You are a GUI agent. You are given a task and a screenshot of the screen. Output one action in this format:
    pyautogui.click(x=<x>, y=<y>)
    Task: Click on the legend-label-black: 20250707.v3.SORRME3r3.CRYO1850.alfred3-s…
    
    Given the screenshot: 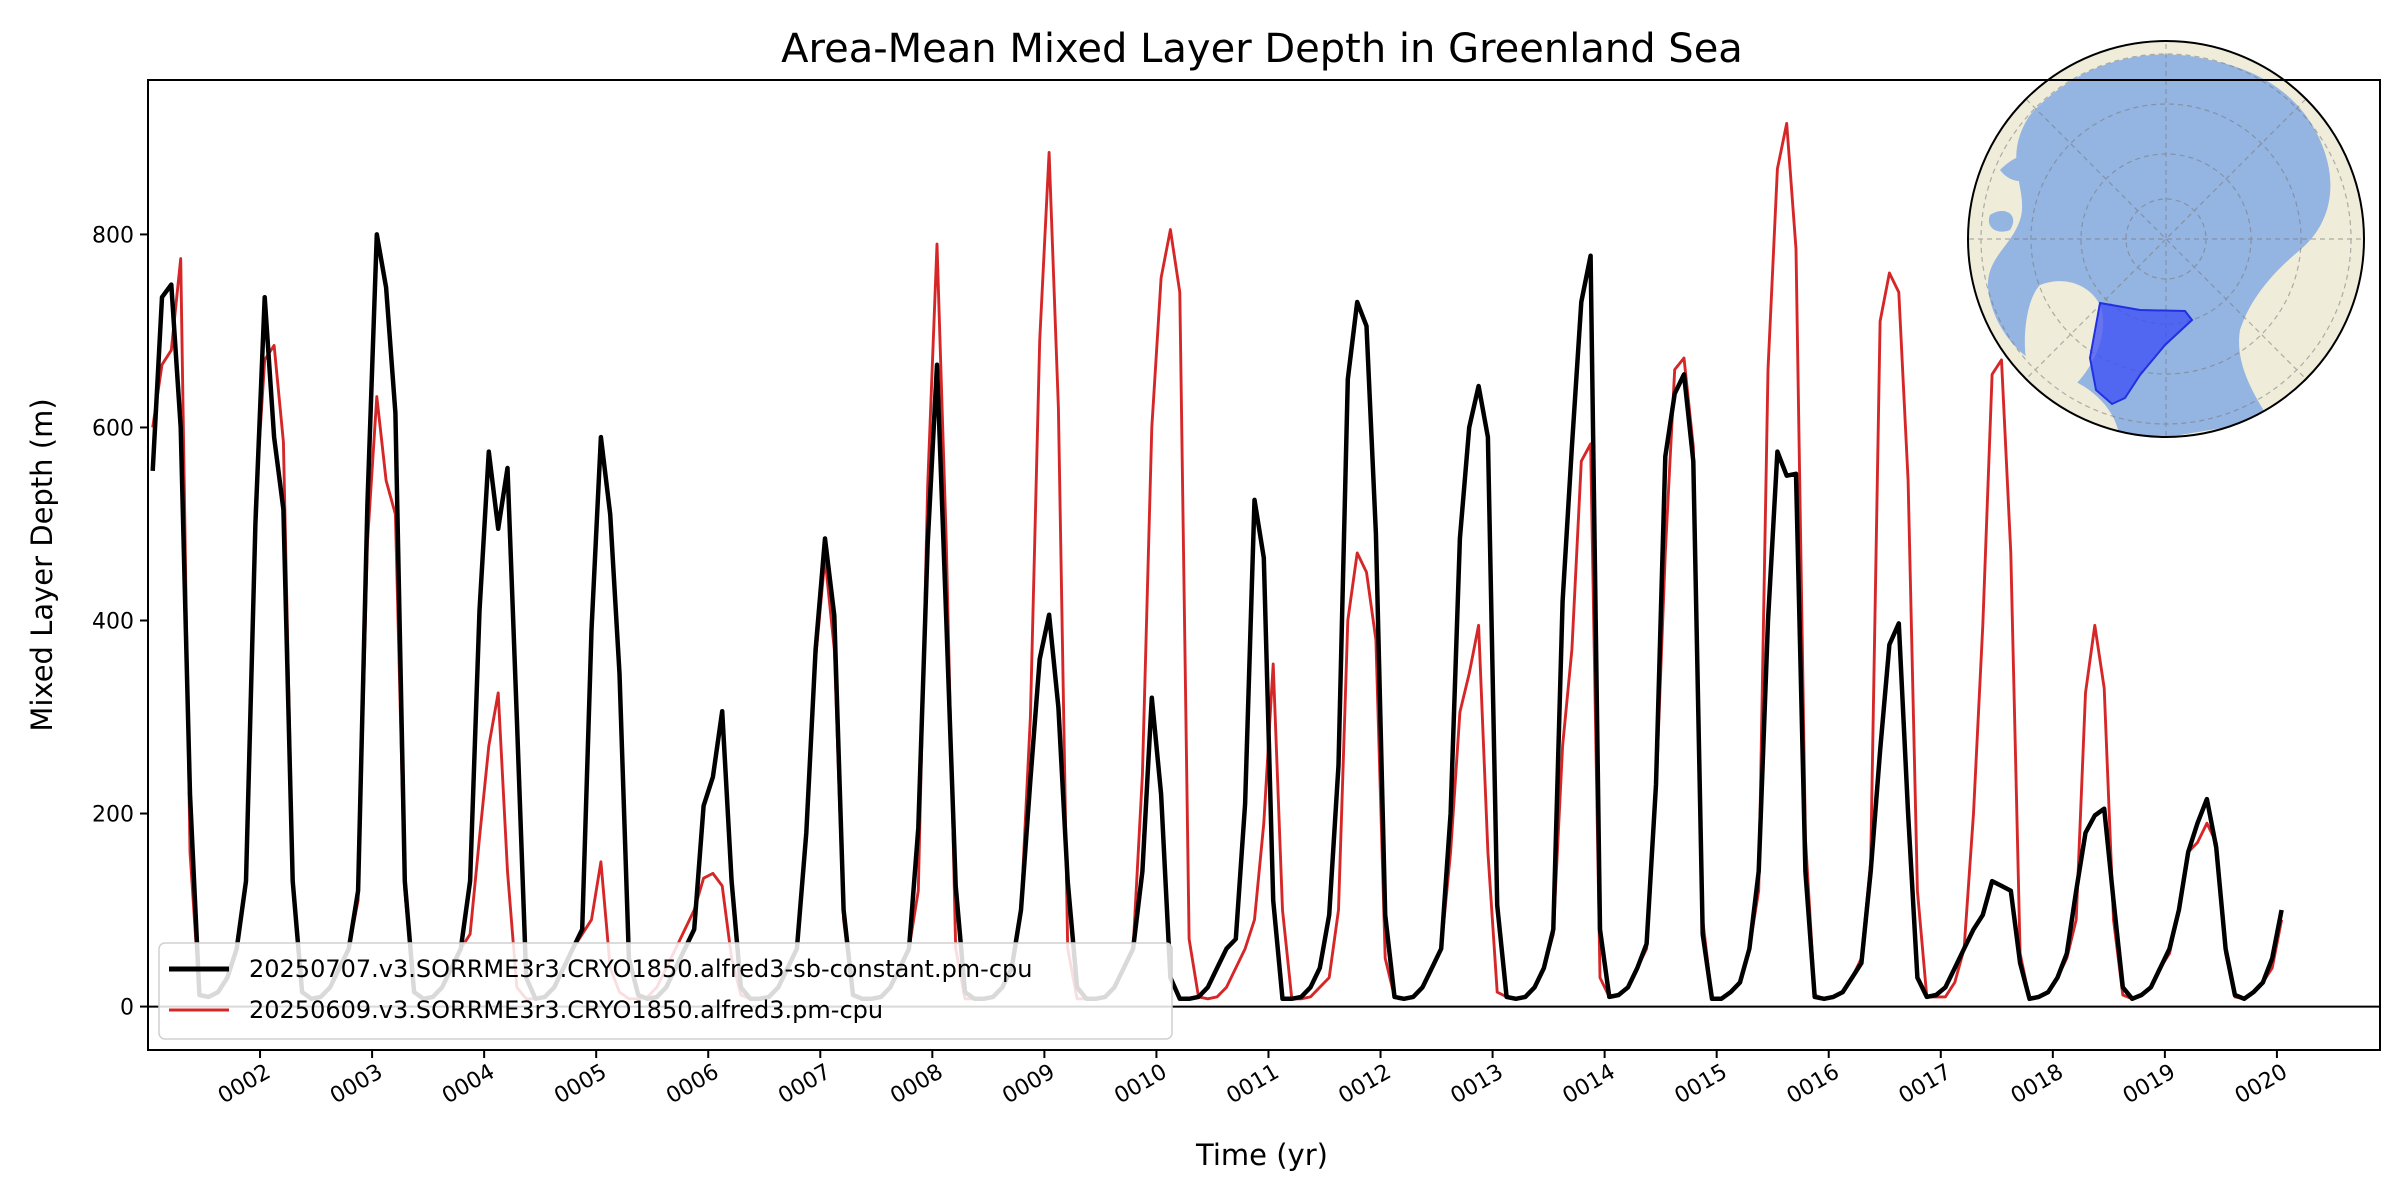 What is the action you would take?
    pyautogui.click(x=640, y=969)
    